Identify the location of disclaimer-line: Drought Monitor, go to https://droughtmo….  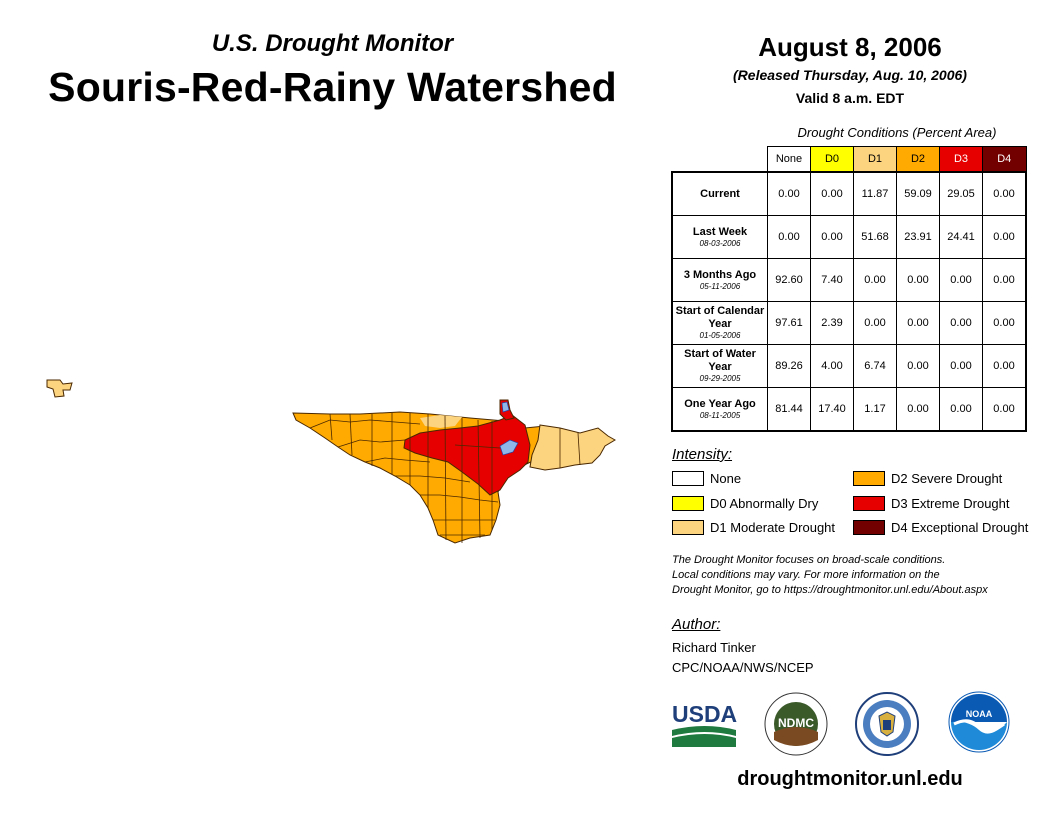
(830, 590).